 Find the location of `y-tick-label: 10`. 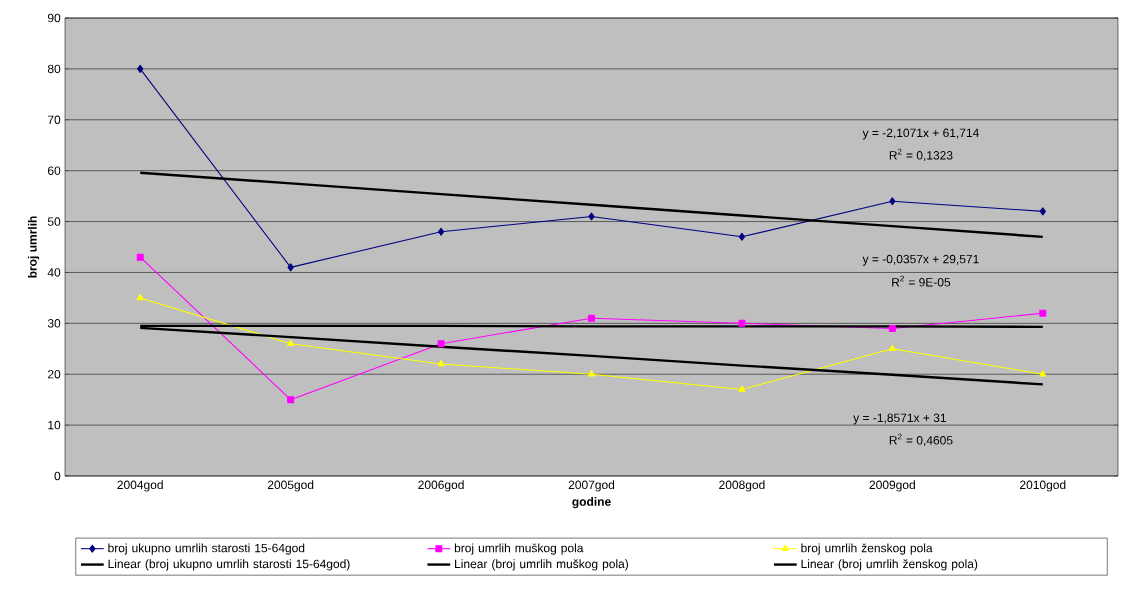

y-tick-label: 10 is located at coordinates (54, 425).